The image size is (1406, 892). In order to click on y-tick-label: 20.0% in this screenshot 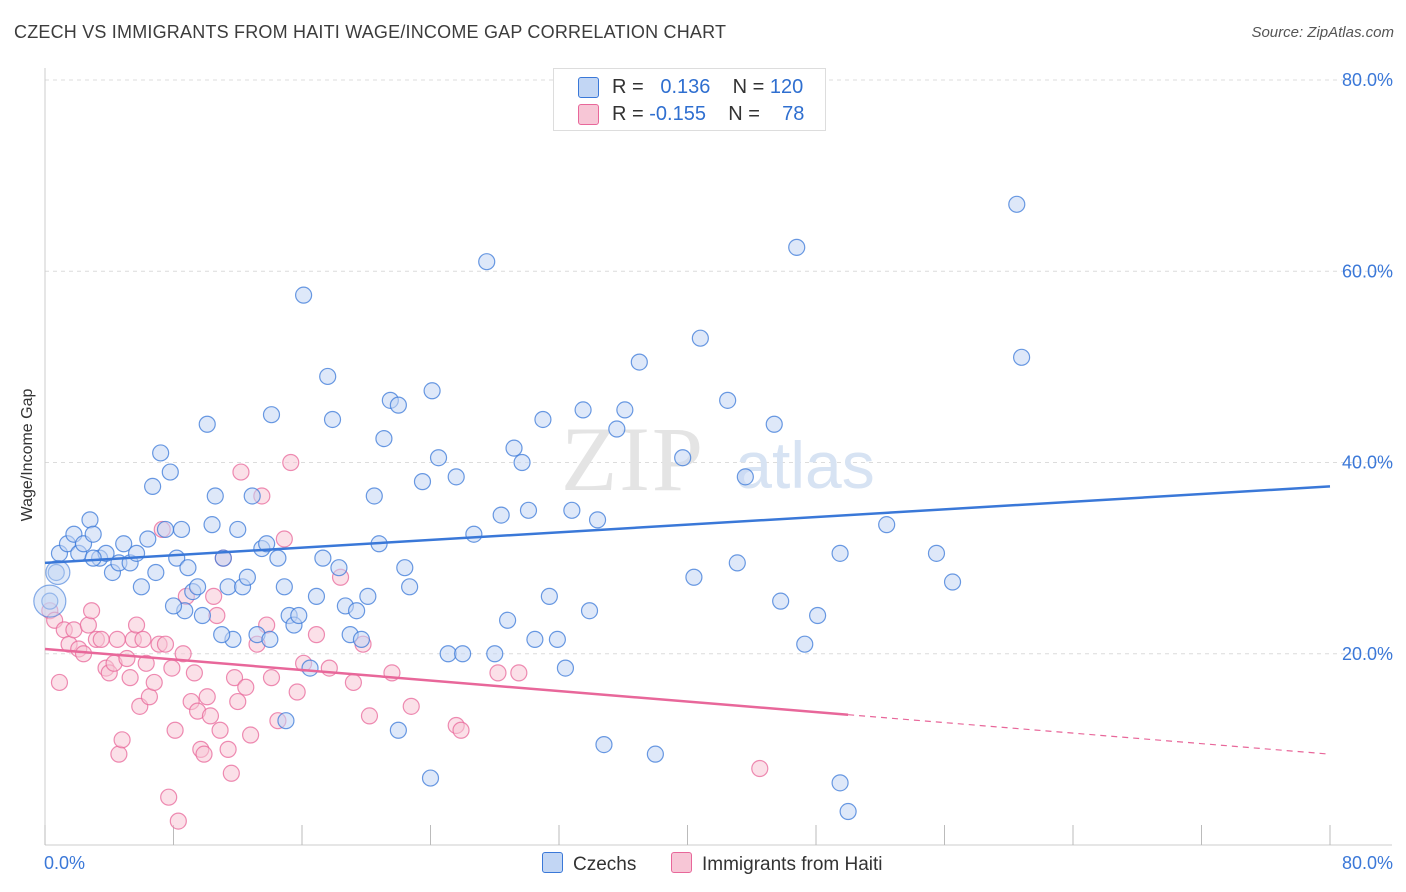, I will do `click(1367, 654)`.